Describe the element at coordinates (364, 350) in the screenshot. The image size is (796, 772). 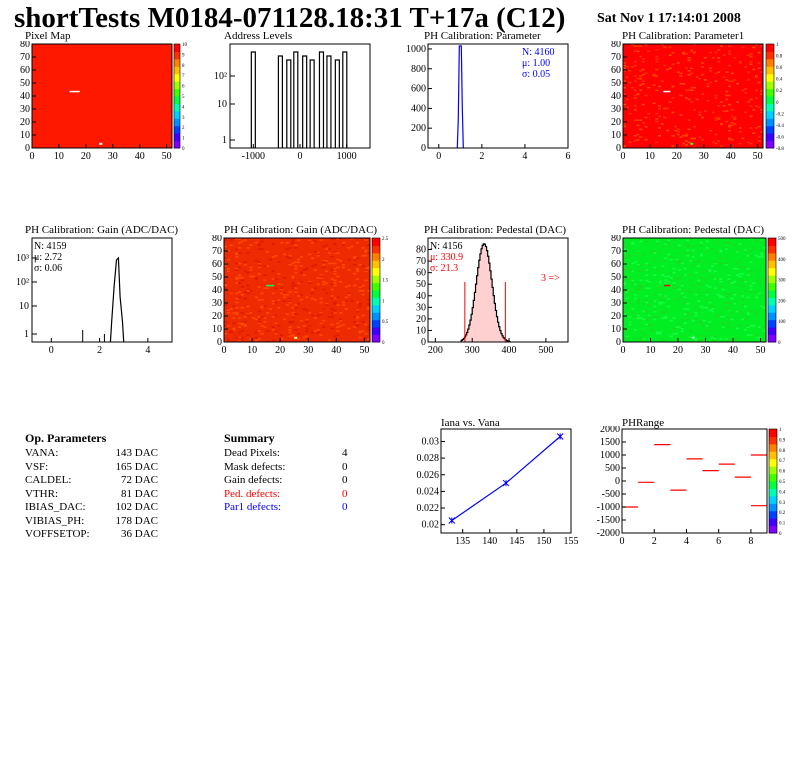
I see `x-tick-label: 50` at that location.